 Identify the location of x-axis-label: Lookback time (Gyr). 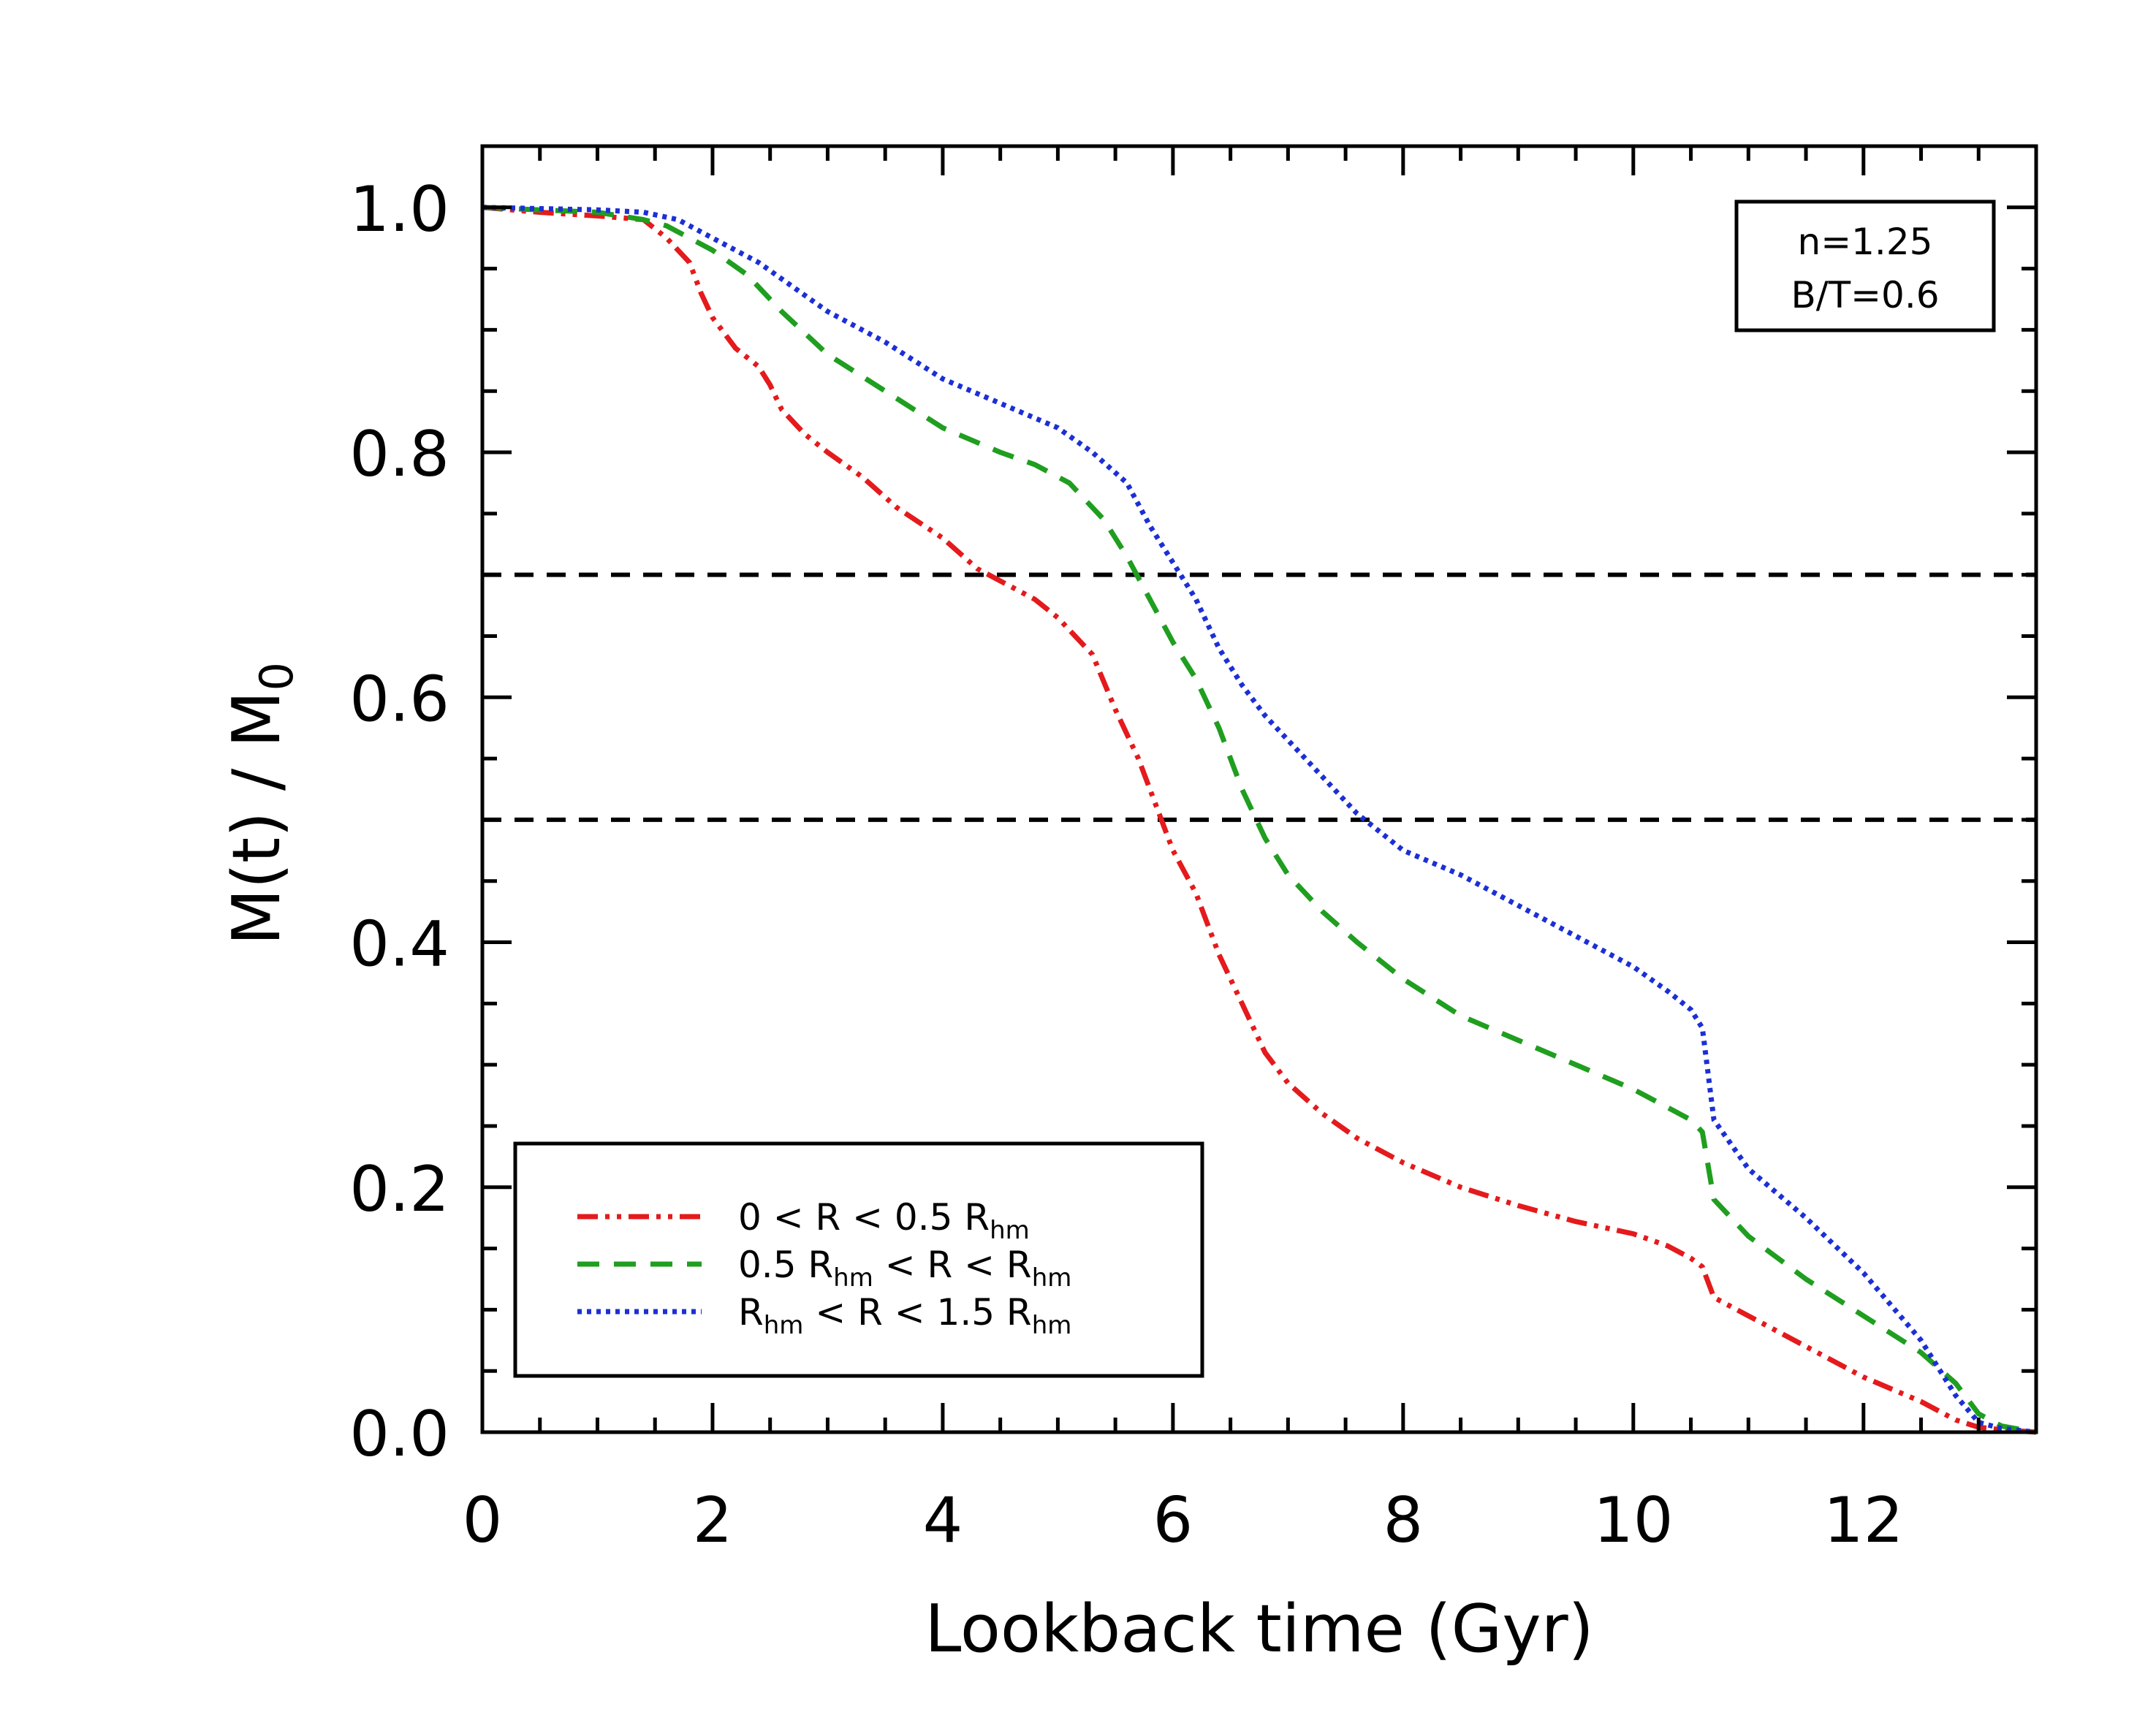
(1259, 1629).